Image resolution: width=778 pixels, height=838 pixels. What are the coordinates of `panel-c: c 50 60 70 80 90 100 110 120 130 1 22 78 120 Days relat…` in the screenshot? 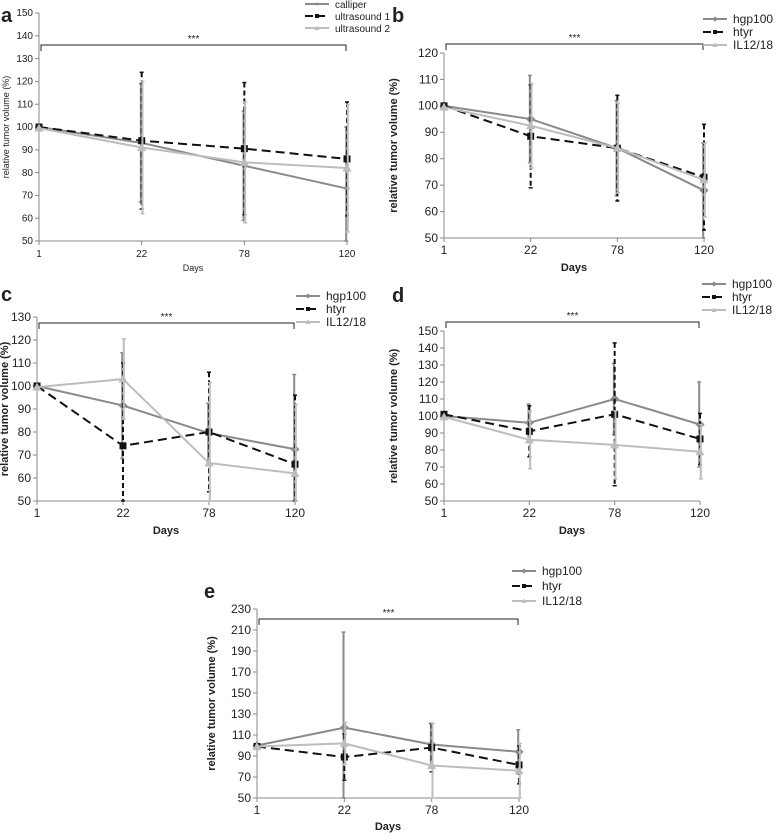 It's located at (183, 410).